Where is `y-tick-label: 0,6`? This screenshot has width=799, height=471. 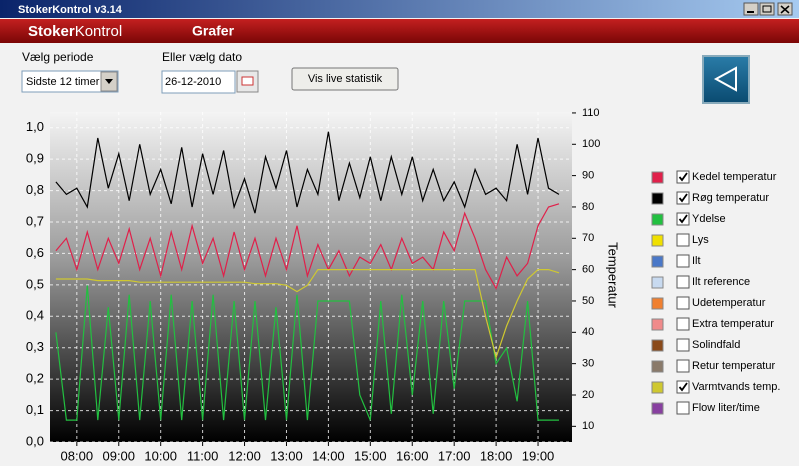
y-tick-label: 0,6 is located at coordinates (35, 252).